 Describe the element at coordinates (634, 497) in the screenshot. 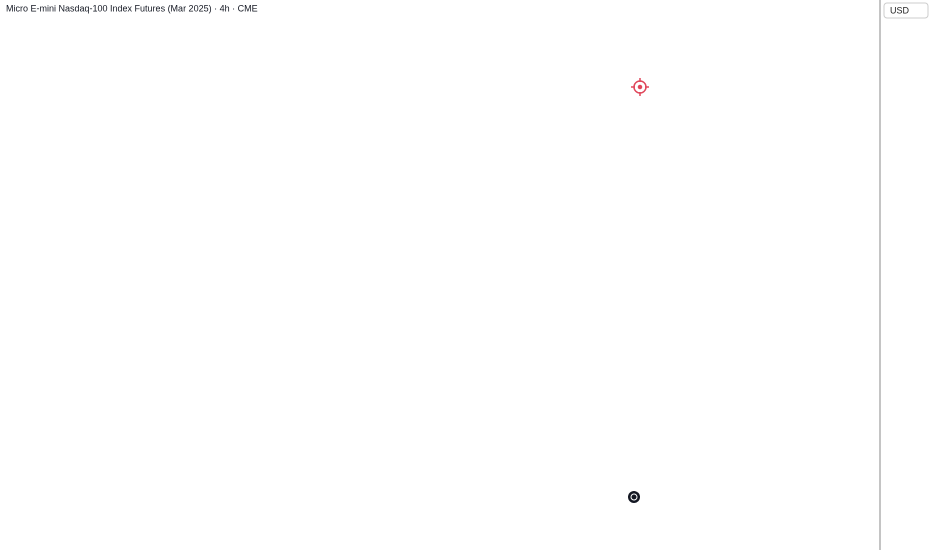

I see `replay-icon` at that location.